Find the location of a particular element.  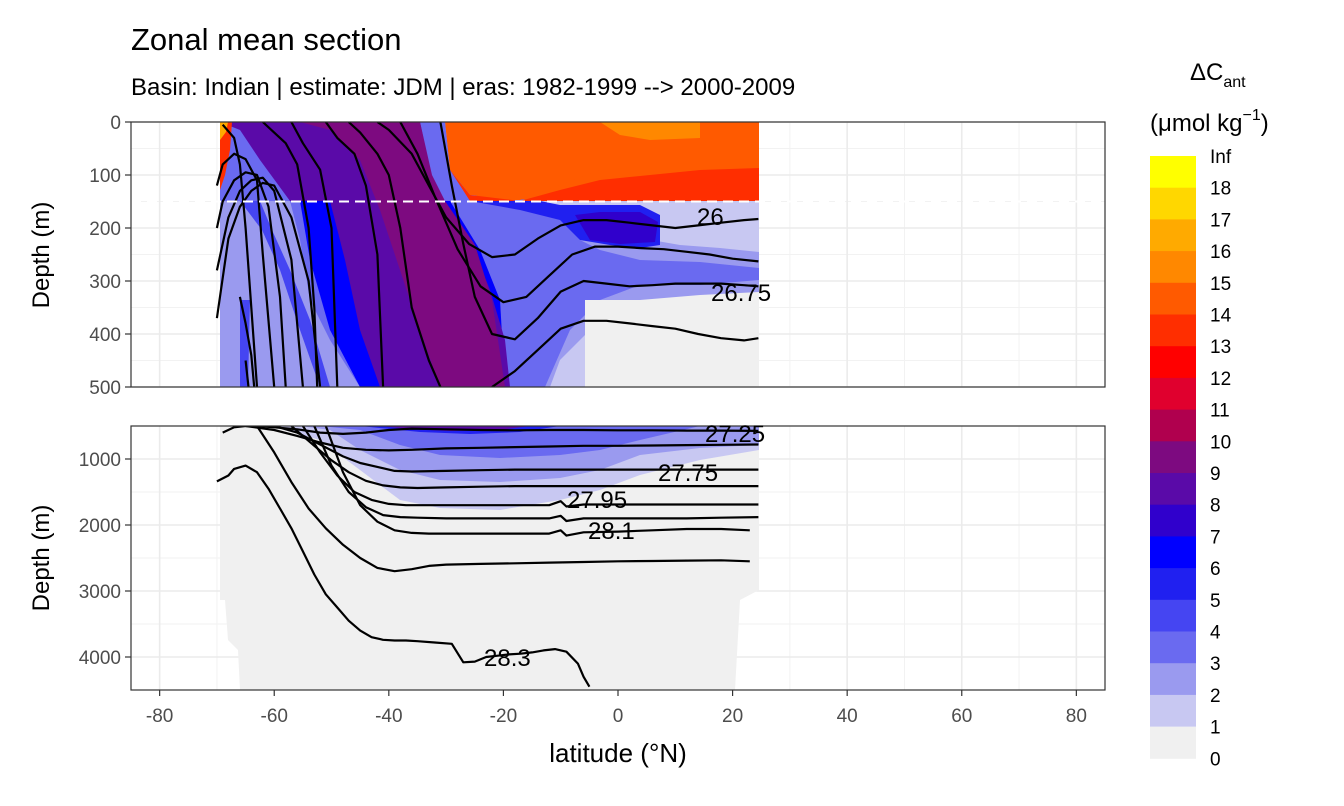

legend-level-label: 11 is located at coordinates (1220, 411).